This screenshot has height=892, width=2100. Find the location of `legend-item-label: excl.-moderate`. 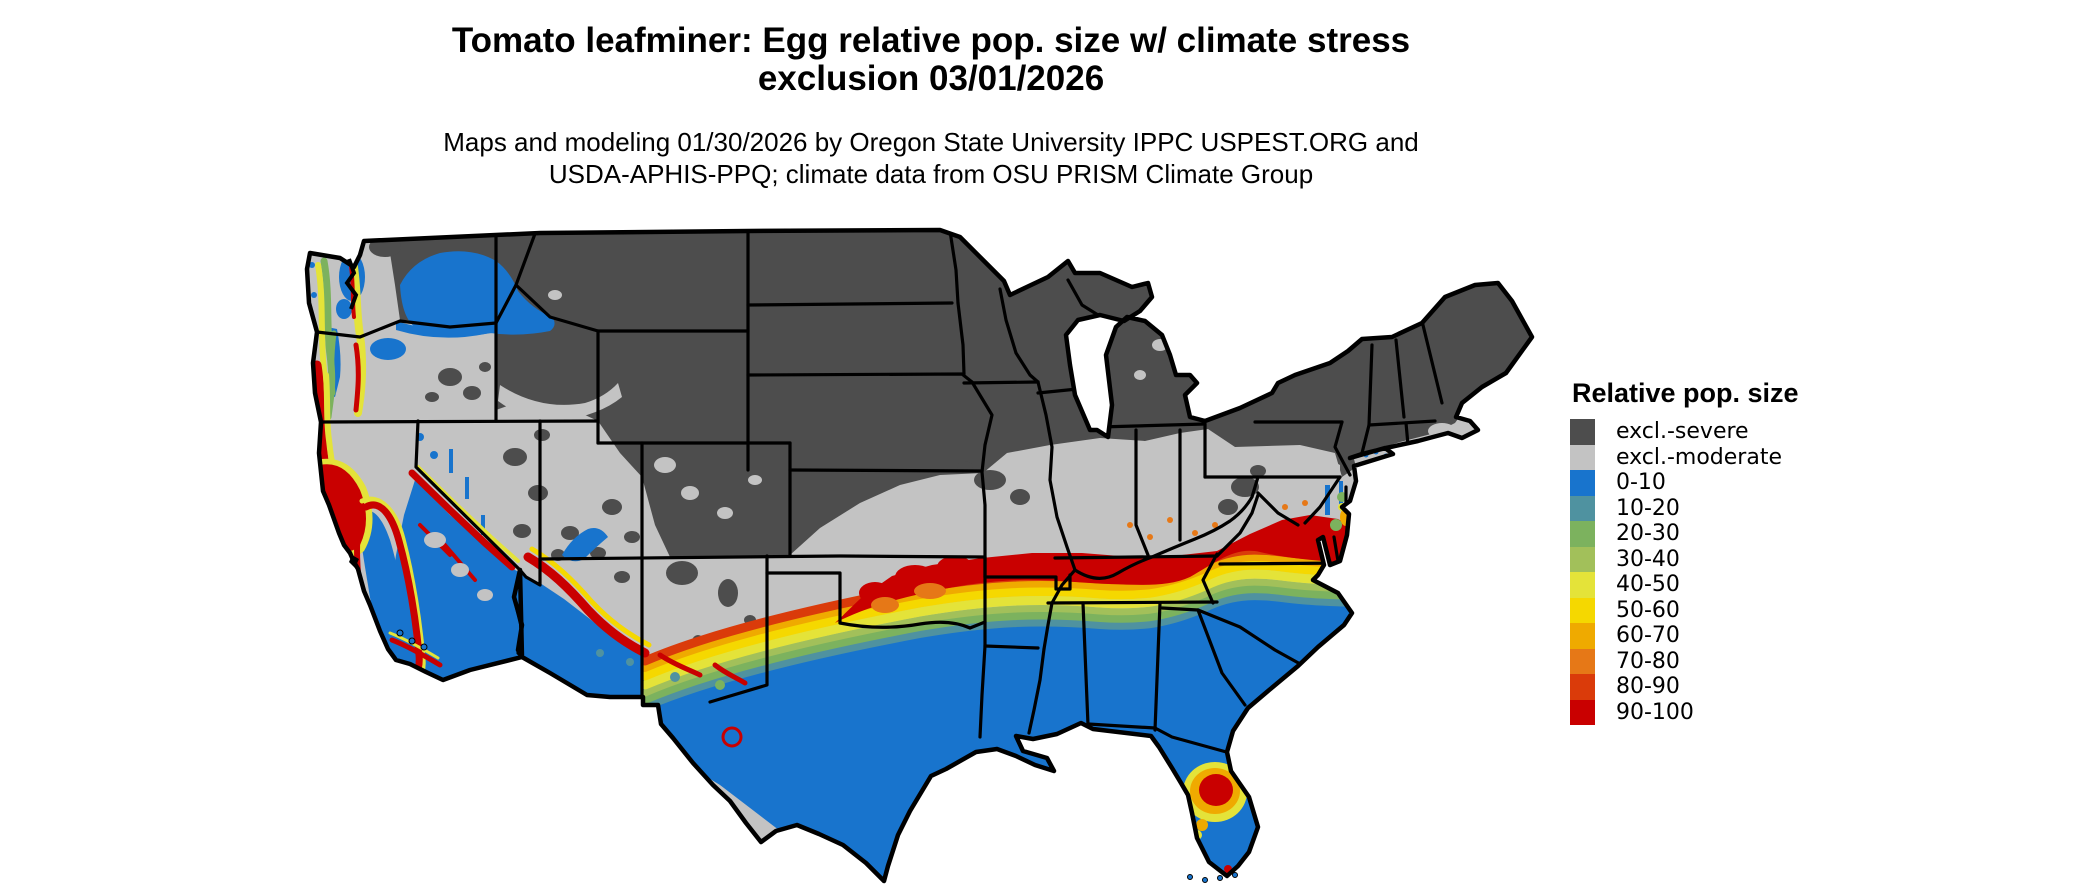

legend-item-label: excl.-moderate is located at coordinates (1699, 457).